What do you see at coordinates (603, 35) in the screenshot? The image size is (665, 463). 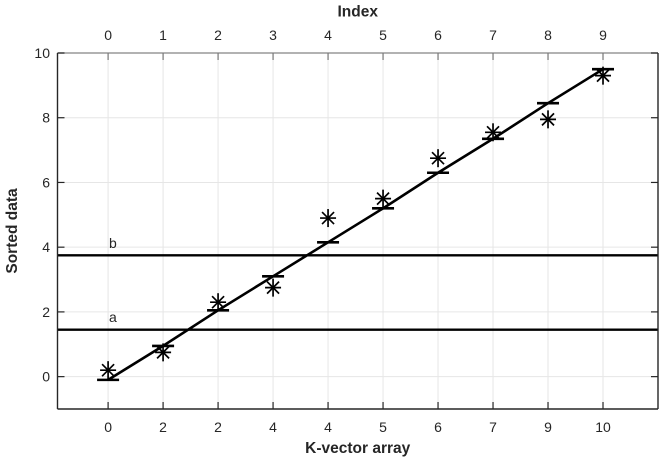 I see `top-tick-label: 9` at bounding box center [603, 35].